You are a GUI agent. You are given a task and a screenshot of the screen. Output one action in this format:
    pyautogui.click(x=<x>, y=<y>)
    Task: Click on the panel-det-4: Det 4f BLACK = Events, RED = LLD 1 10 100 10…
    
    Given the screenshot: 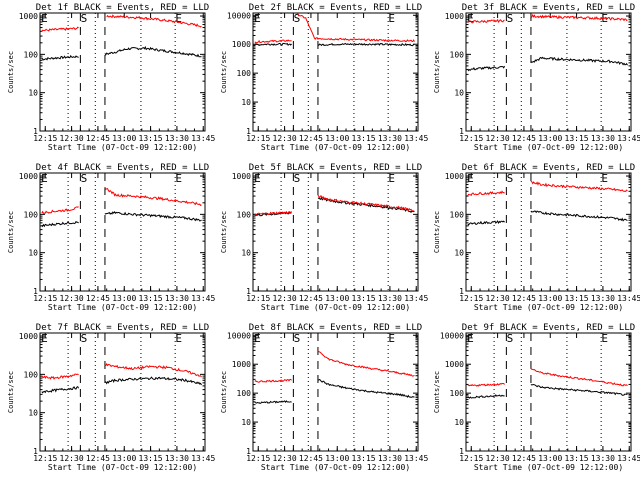 What is the action you would take?
    pyautogui.click(x=111, y=237)
    